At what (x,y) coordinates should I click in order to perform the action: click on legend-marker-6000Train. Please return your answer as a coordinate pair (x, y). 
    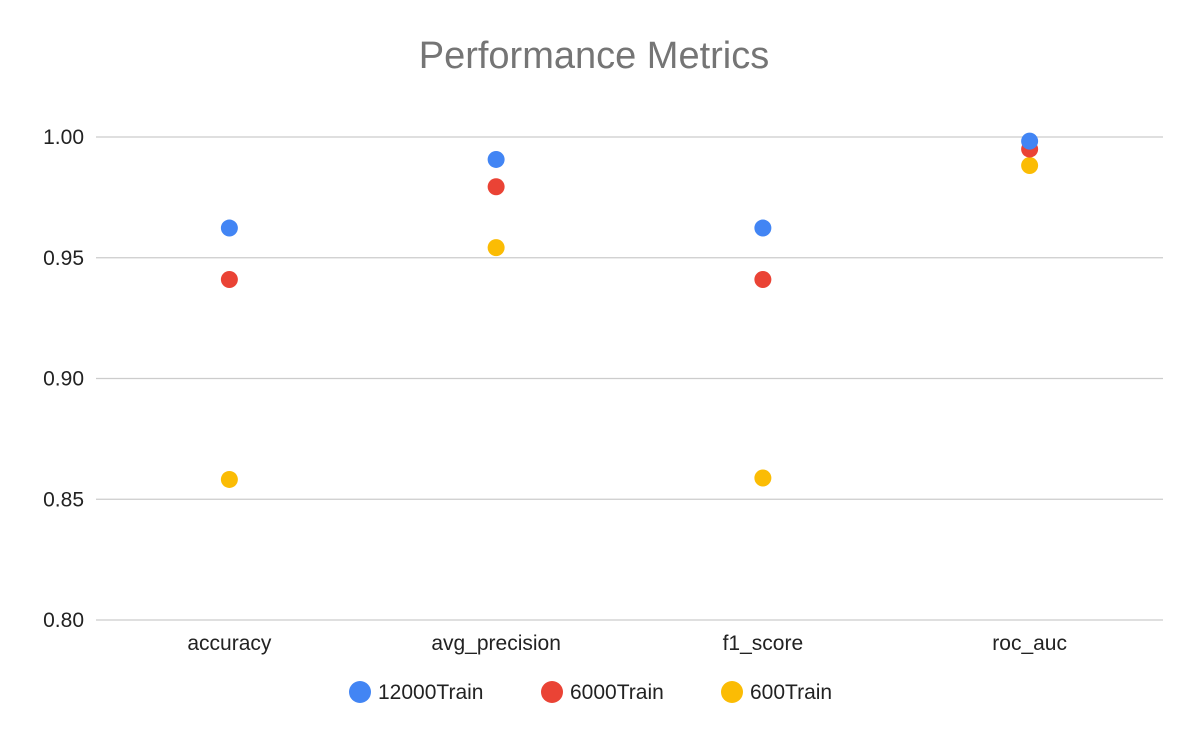
    Looking at the image, I should click on (552, 692).